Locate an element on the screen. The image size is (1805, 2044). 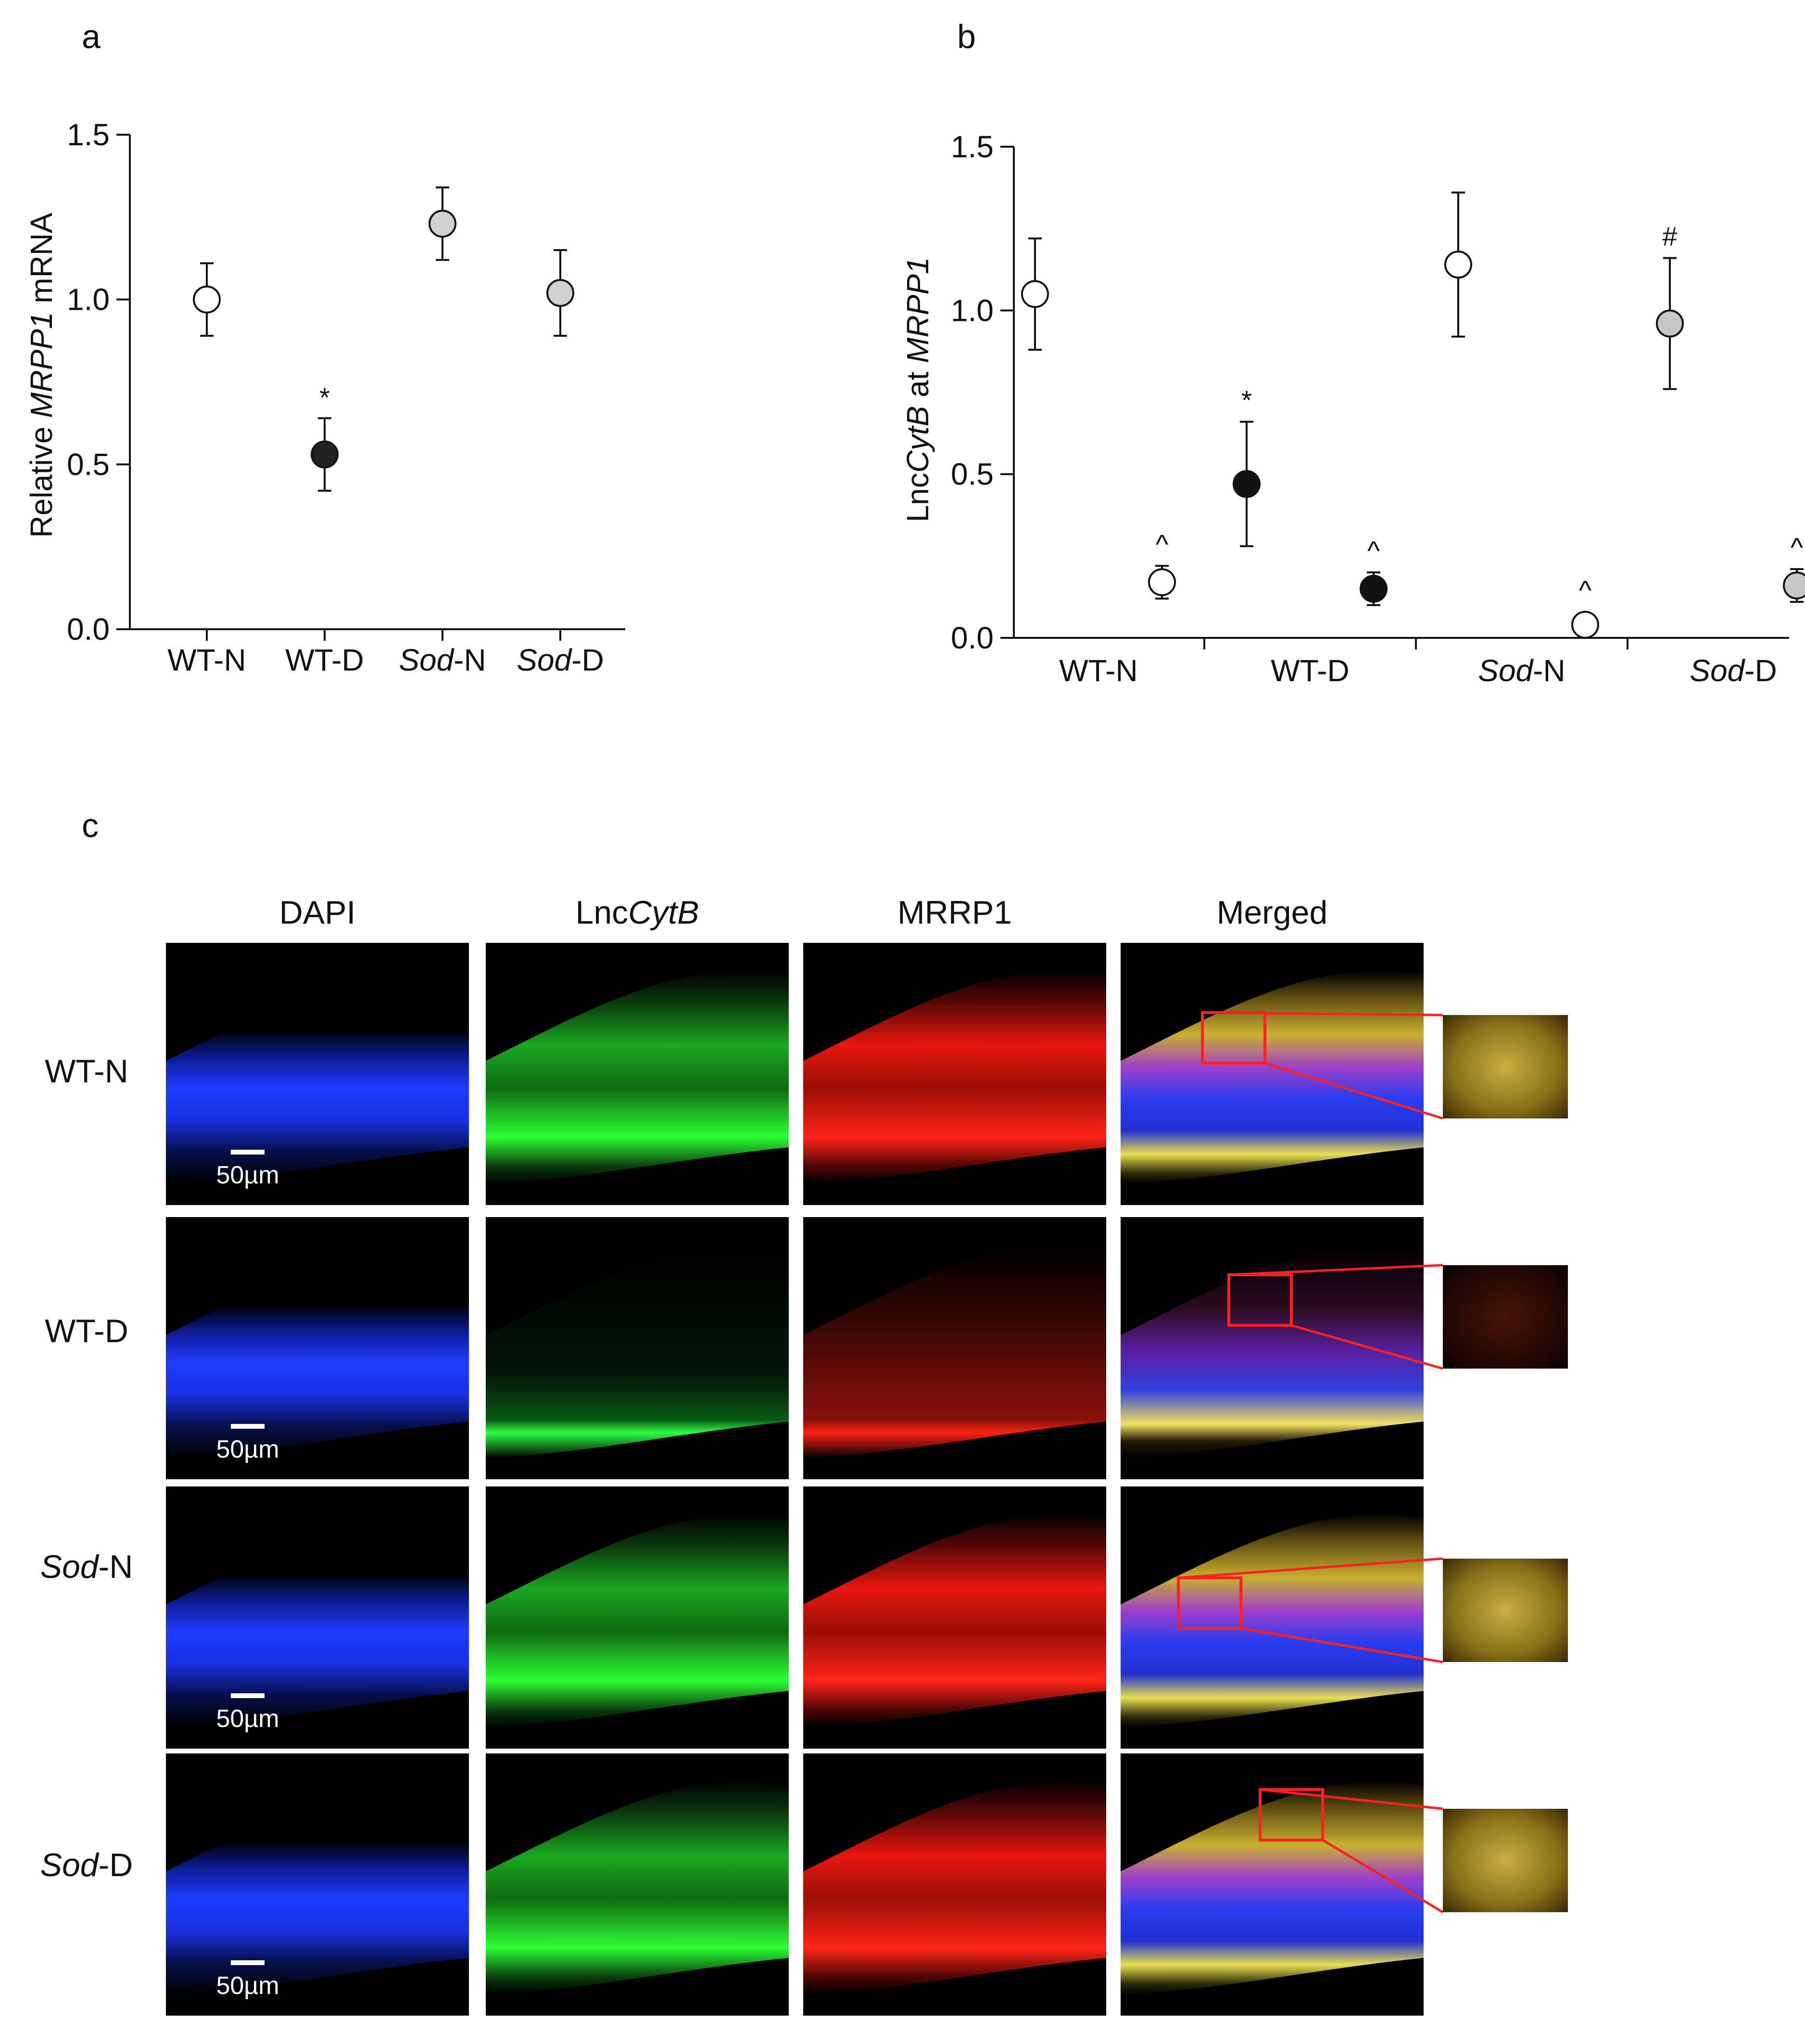
panel-letter-c: c is located at coordinates (90, 825).